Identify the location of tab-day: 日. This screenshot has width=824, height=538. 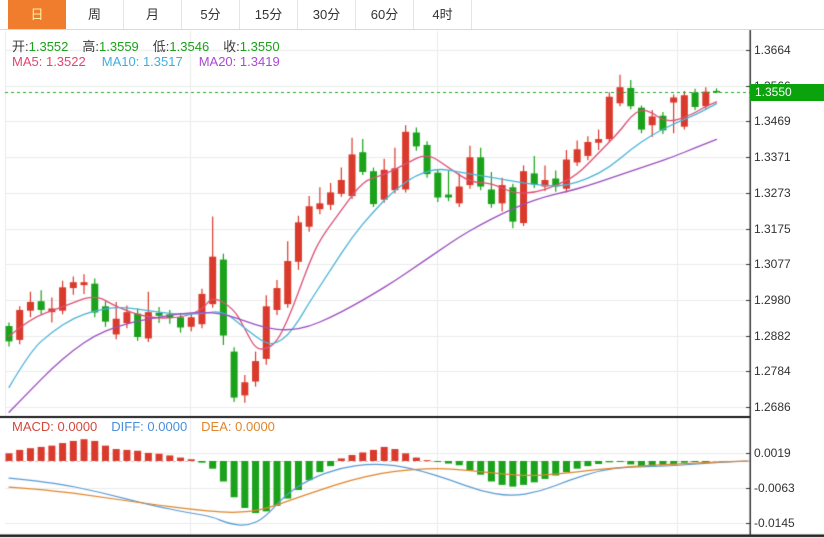
(37, 14).